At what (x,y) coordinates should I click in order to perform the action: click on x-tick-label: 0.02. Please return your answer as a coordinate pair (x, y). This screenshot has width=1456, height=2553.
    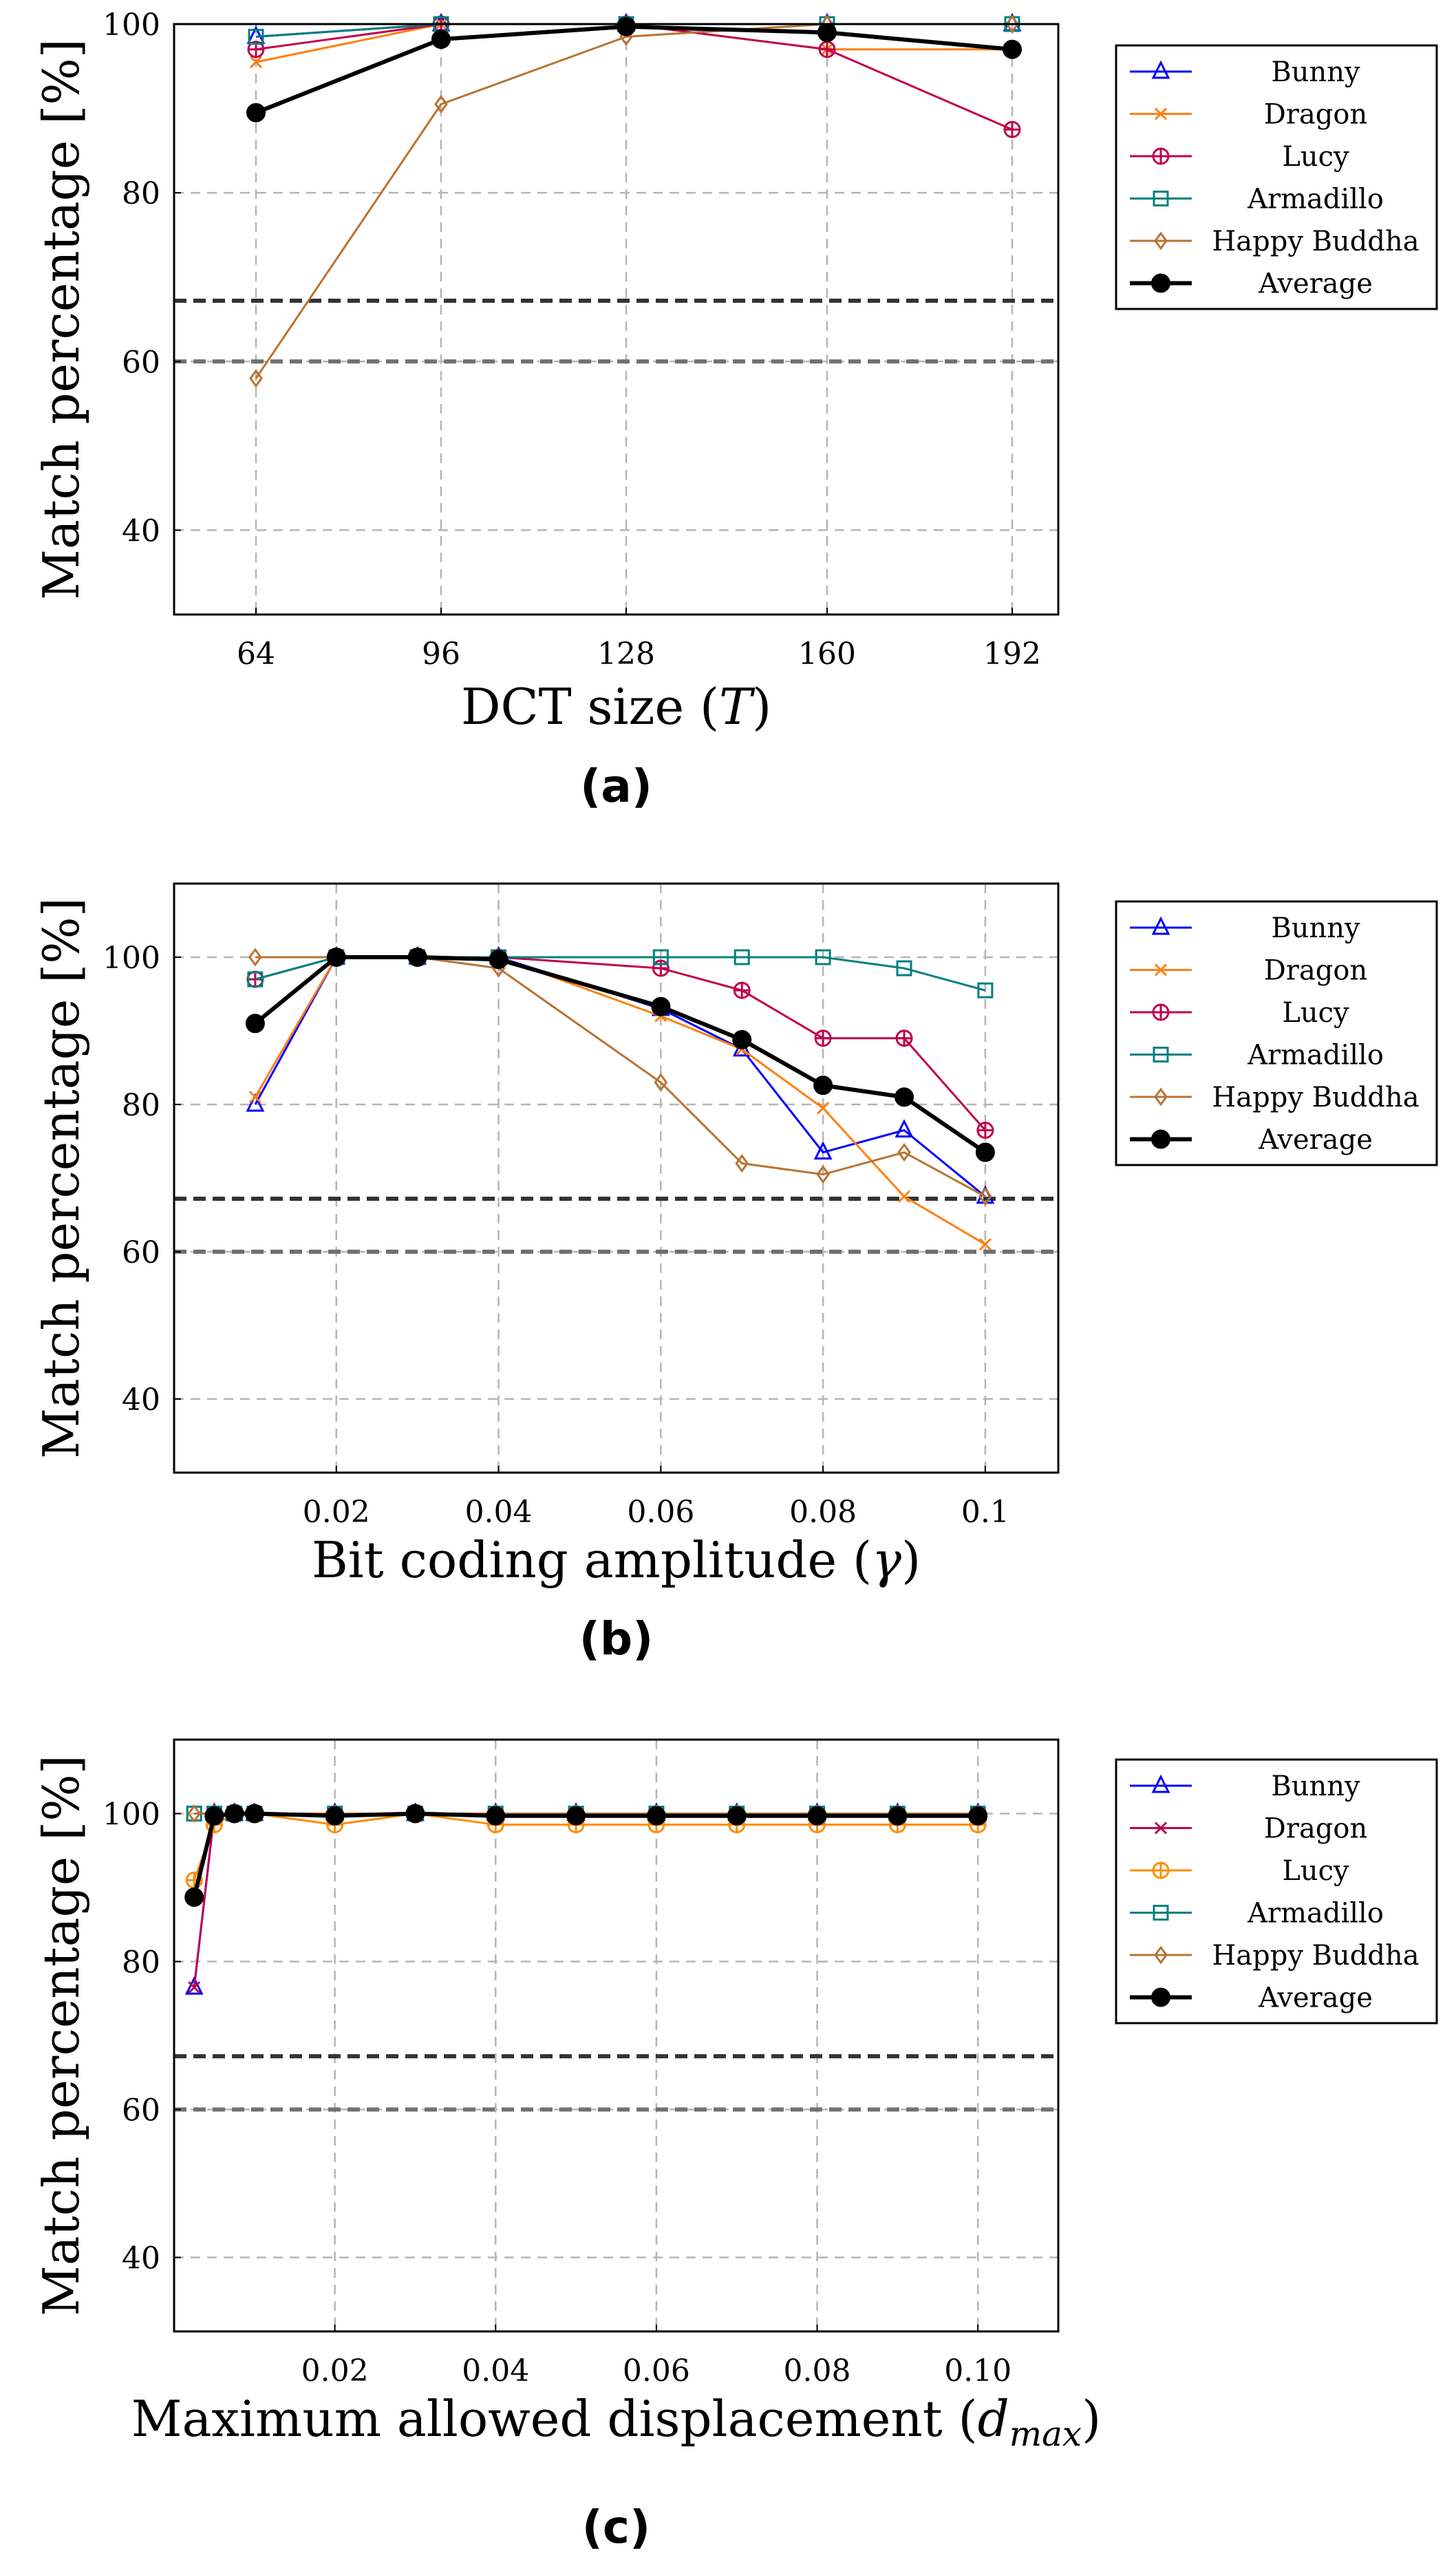
    Looking at the image, I should click on (335, 2371).